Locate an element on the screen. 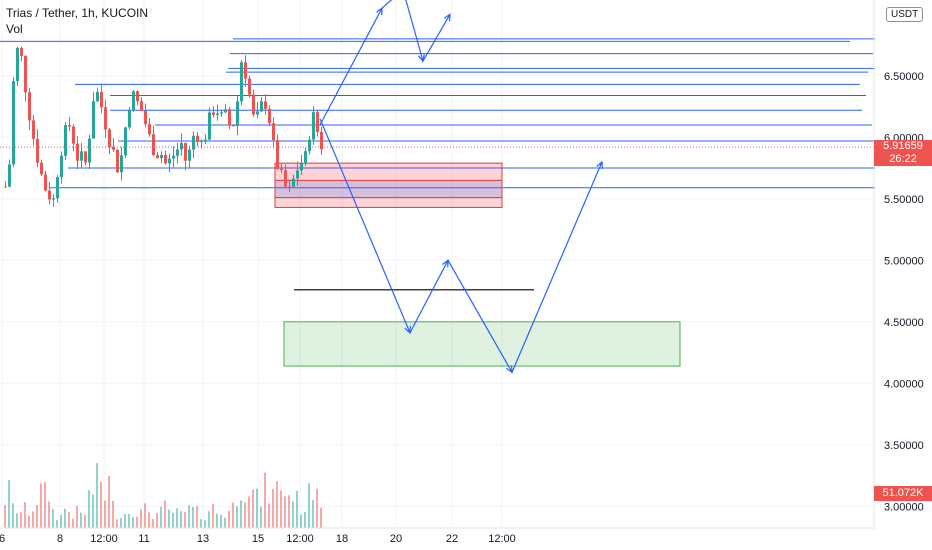 The width and height of the screenshot is (932, 550). resistance-zone is located at coordinates (388, 185).